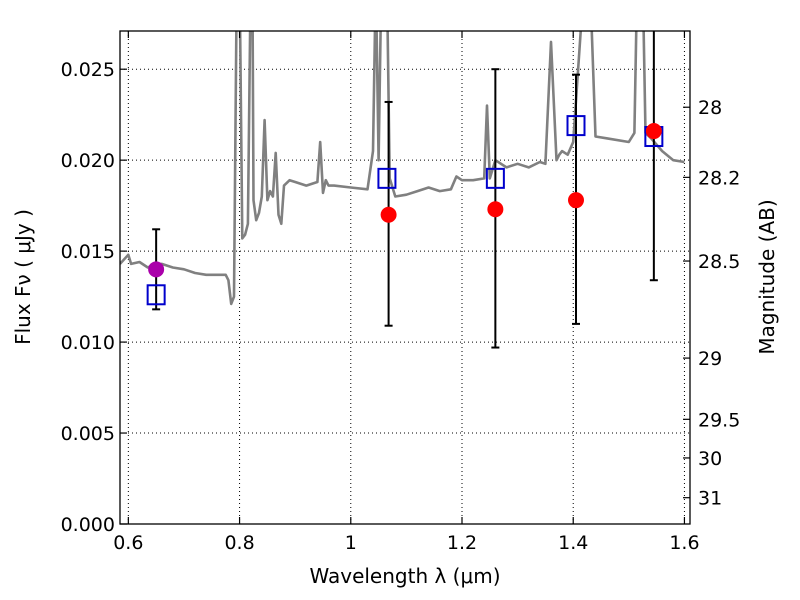 The height and width of the screenshot is (600, 800). Describe the element at coordinates (88, 434) in the screenshot. I see `y-tick-label: 0.005` at that location.